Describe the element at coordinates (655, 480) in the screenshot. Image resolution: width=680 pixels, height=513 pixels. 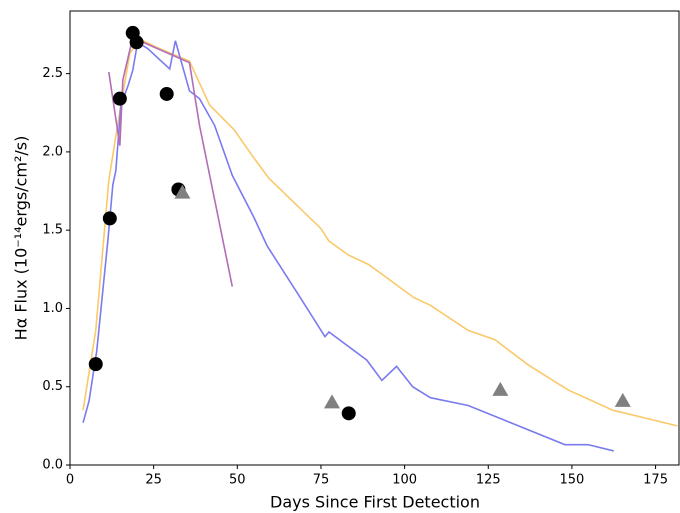
I see `x-tick-label: 175` at that location.